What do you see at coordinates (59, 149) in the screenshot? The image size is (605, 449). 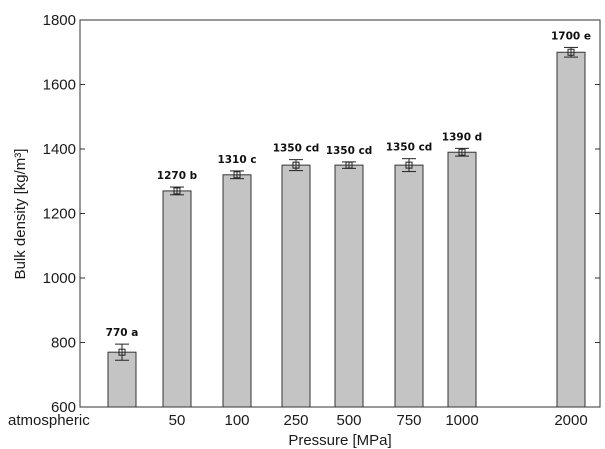 I see `y-tick-label: 1400` at bounding box center [59, 149].